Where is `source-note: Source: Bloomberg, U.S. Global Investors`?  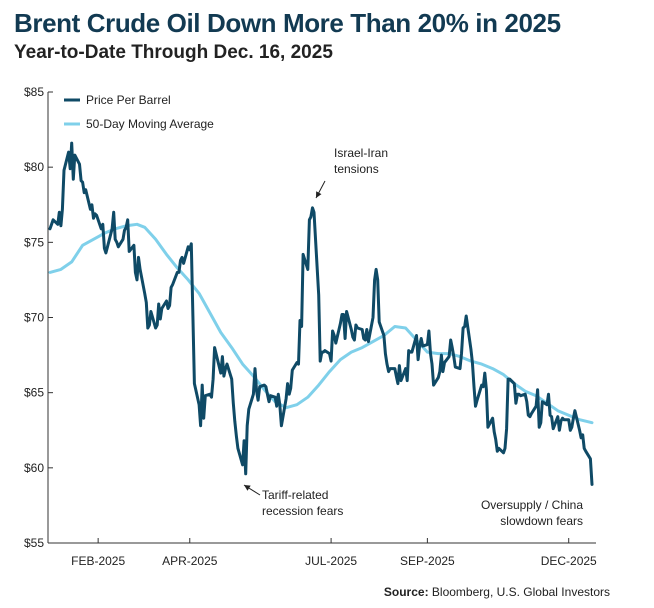 source-note: Source: Bloomberg, U.S. Global Investors is located at coordinates (497, 592).